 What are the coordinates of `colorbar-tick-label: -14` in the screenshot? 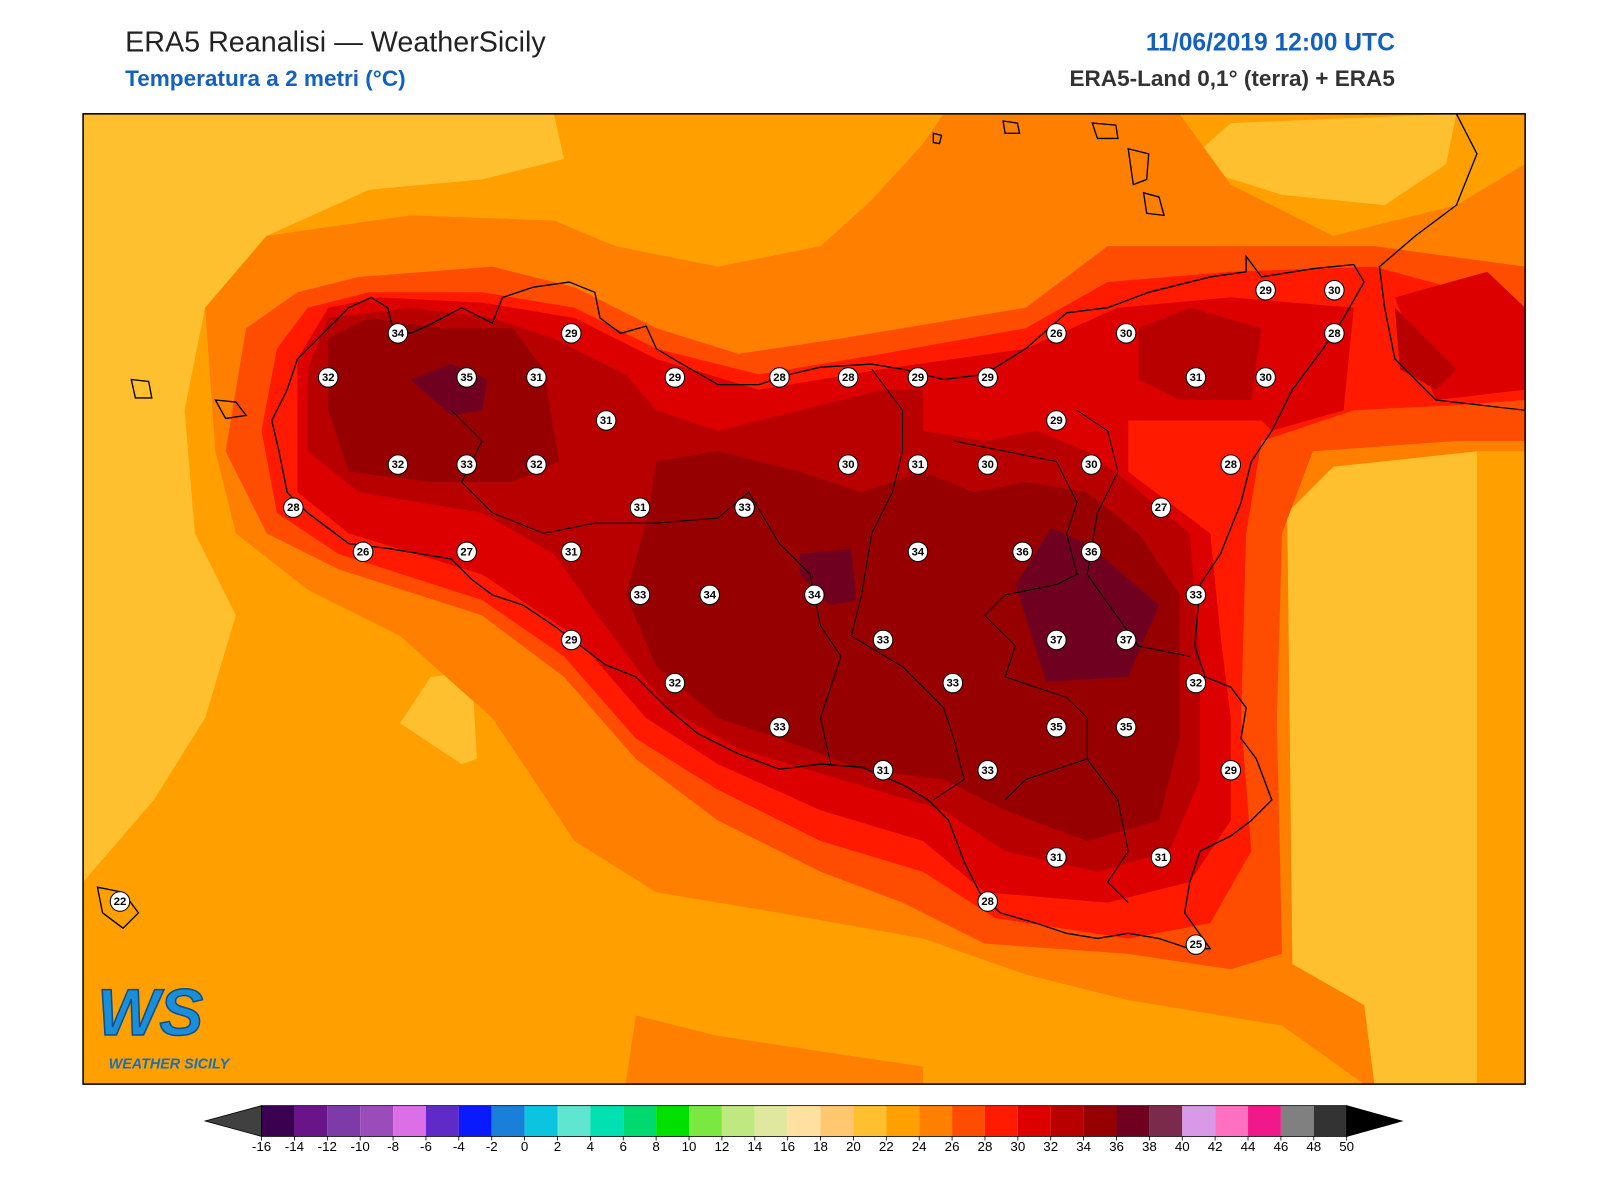 It's located at (295, 1146).